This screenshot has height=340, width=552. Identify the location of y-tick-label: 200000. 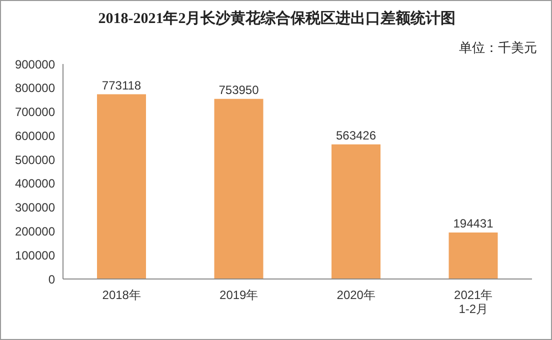
(35, 231).